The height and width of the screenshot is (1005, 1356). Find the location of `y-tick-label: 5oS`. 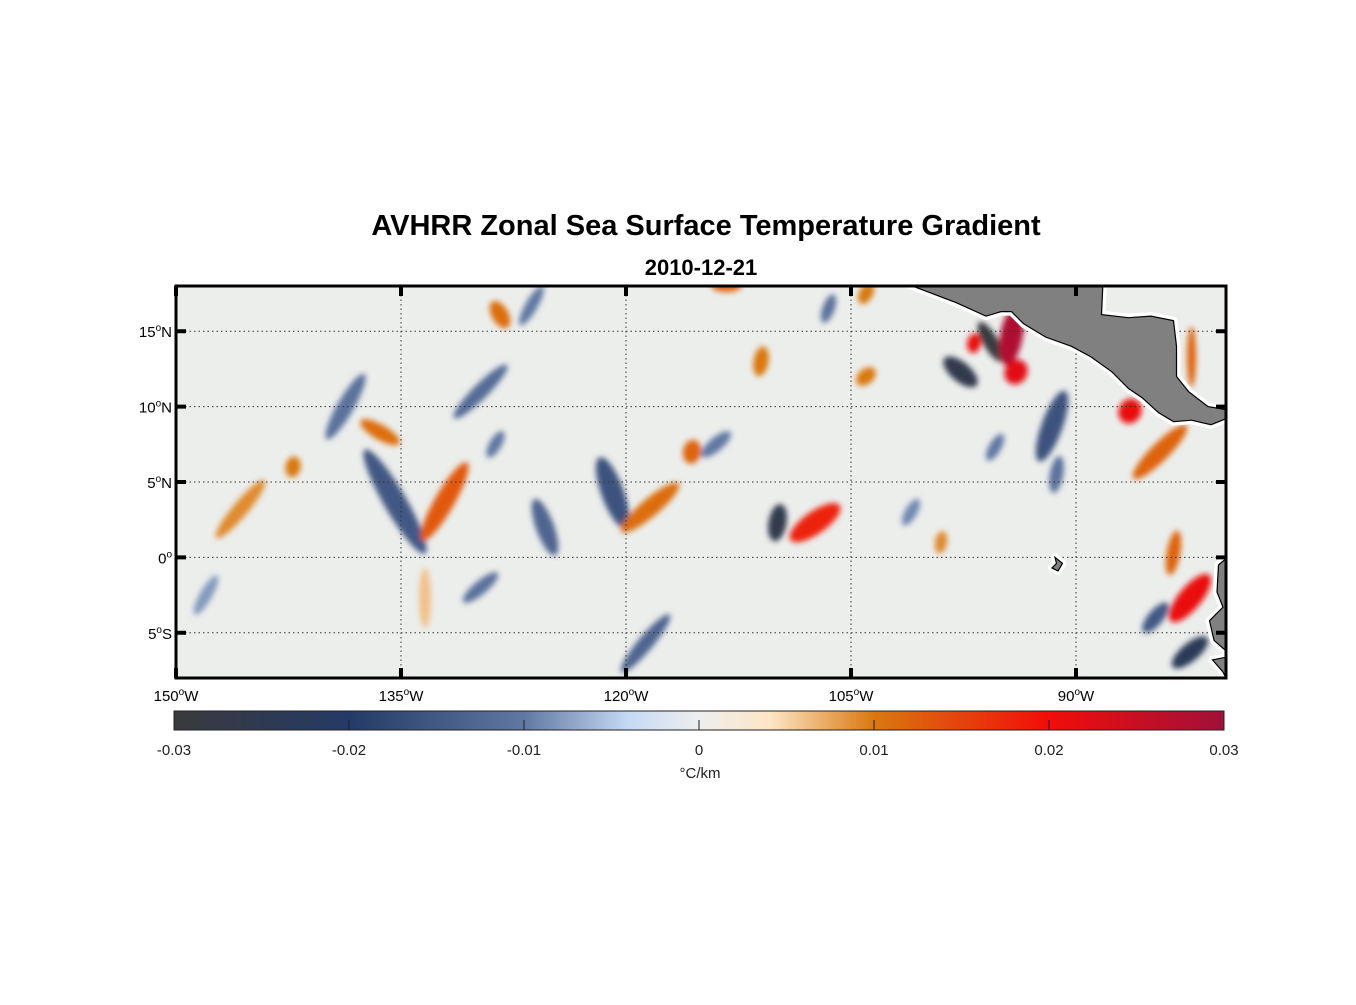

y-tick-label: 5oS is located at coordinates (160, 634).